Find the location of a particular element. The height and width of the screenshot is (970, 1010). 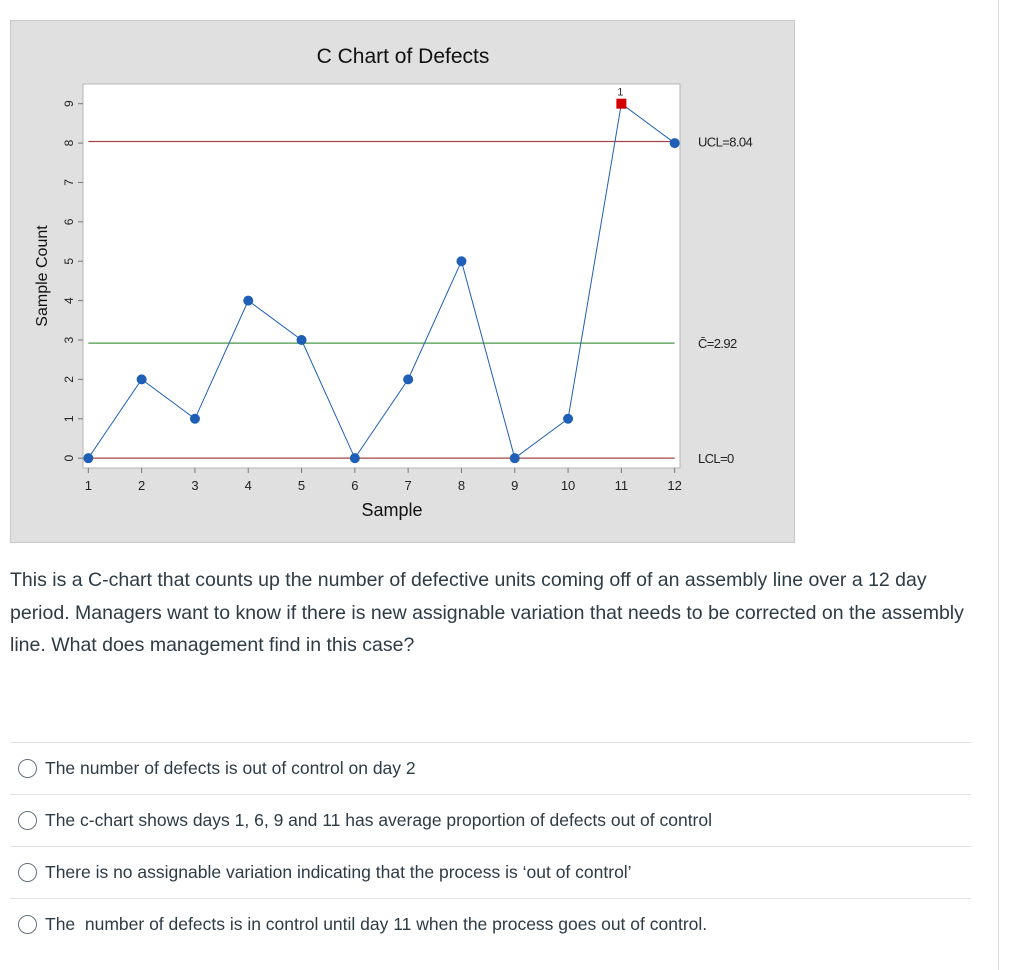

x-tick-label: 5 is located at coordinates (301, 485).